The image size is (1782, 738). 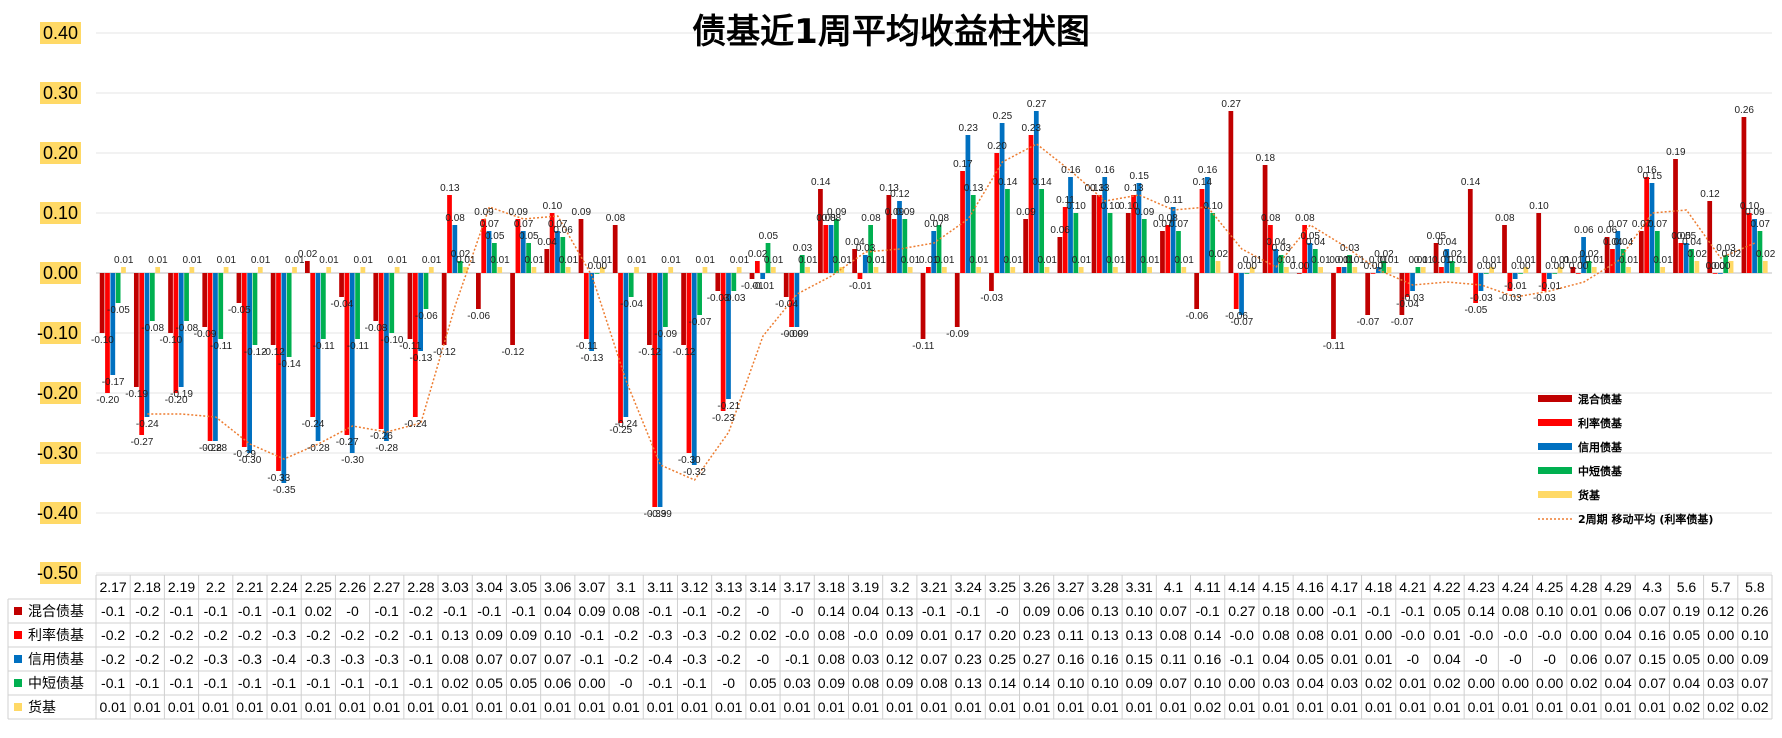 What do you see at coordinates (1481, 587) in the screenshot?
I see `x-category-label: 4.23` at bounding box center [1481, 587].